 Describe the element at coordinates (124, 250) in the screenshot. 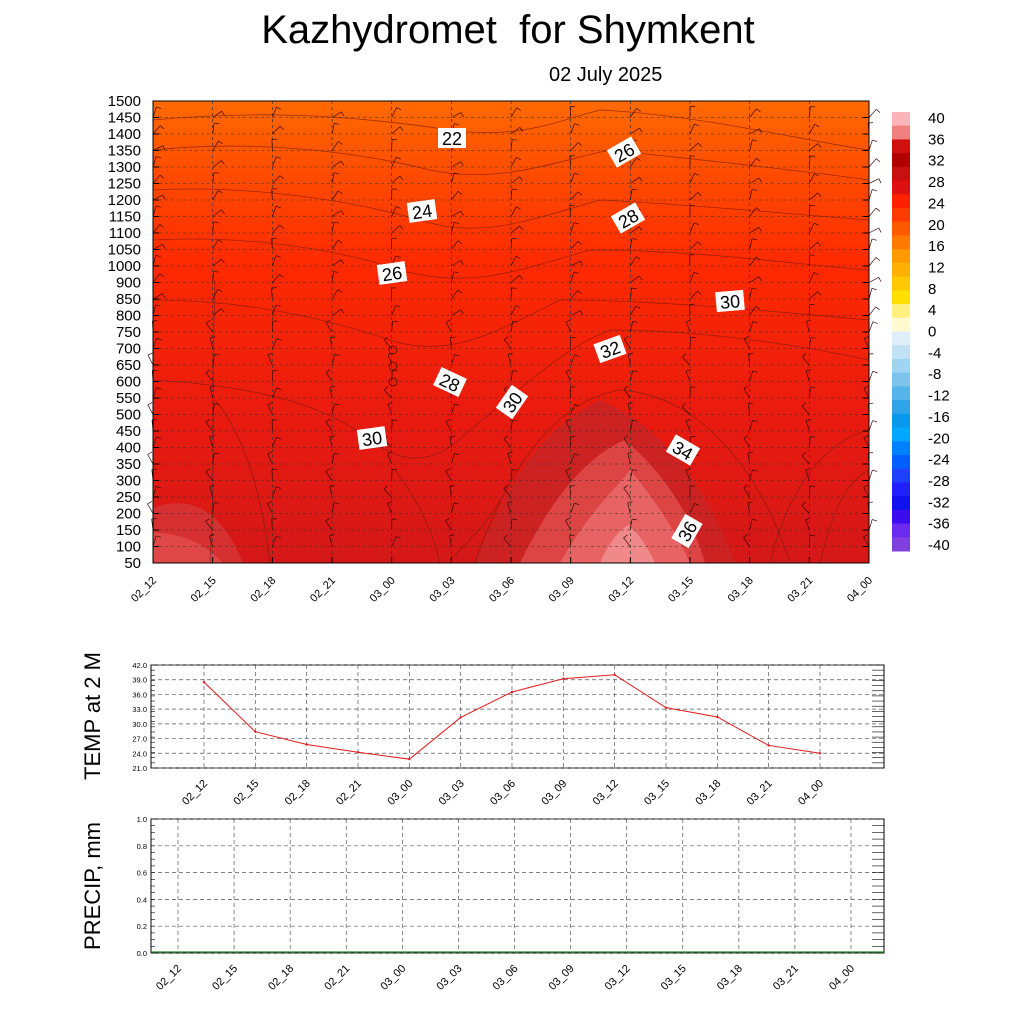

I see `heatmap-y-tick-label: 1050` at that location.